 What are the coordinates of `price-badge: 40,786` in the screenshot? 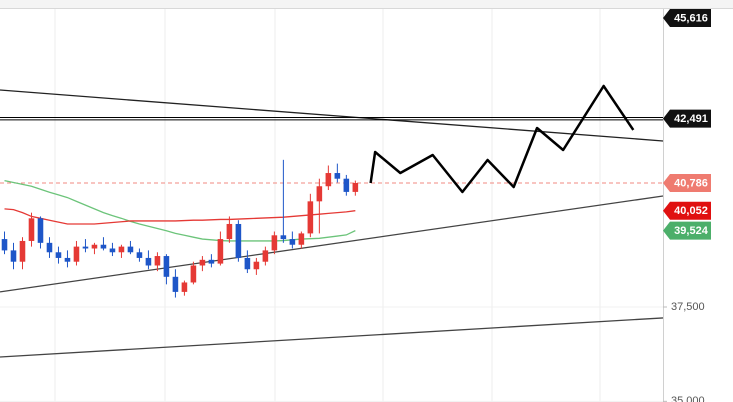 It's located at (687, 183).